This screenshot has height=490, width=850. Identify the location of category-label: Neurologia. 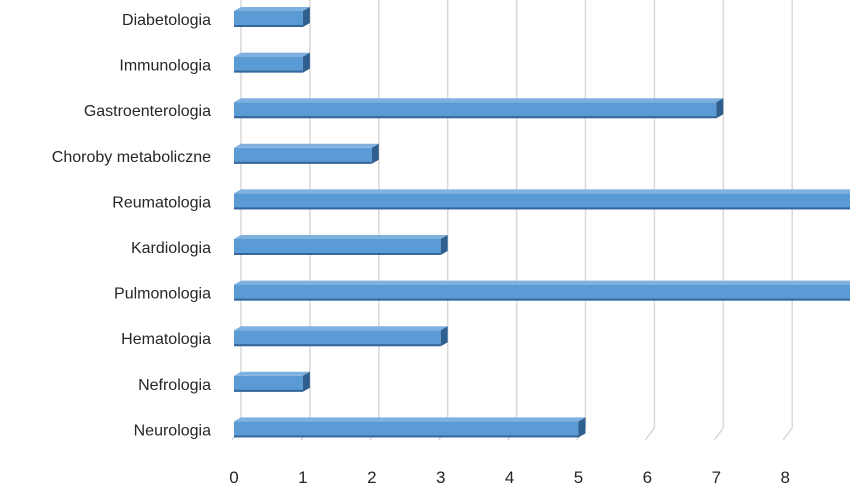
(172, 430).